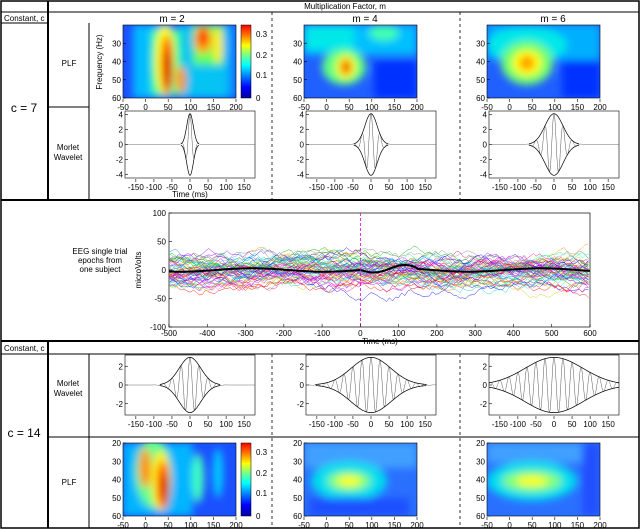 This screenshot has width=640, height=529. What do you see at coordinates (121, 145) in the screenshot?
I see `morlet-top-y-tick-label: 0` at bounding box center [121, 145].